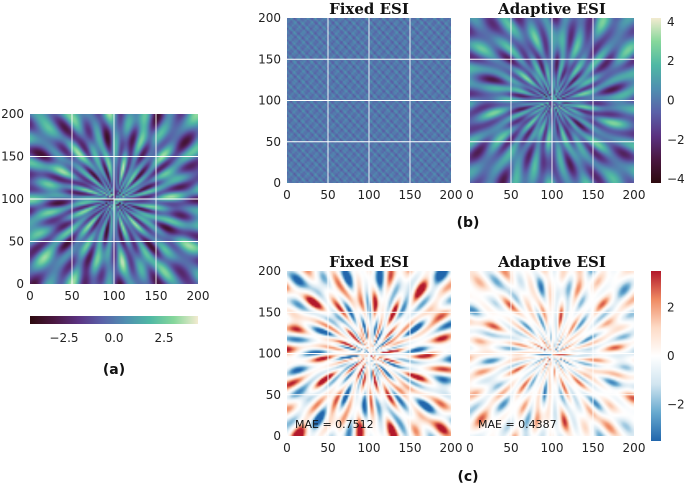 This screenshot has width=685, height=486. I want to click on x-ticks-b2: 0 50 100 150 200, so click(555, 195).